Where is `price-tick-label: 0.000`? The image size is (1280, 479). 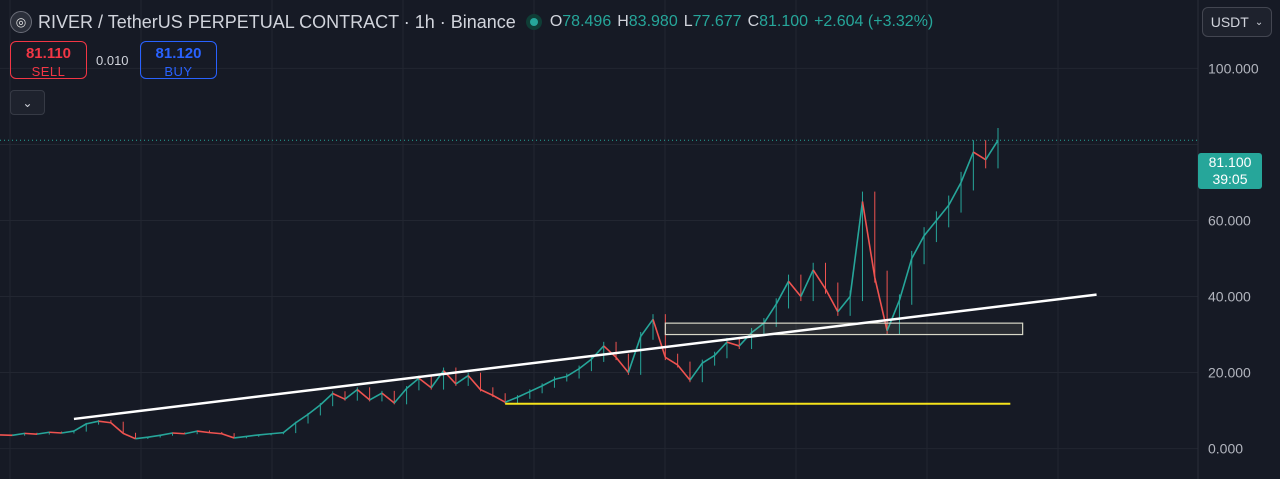 price-tick-label: 0.000 is located at coordinates (1225, 449).